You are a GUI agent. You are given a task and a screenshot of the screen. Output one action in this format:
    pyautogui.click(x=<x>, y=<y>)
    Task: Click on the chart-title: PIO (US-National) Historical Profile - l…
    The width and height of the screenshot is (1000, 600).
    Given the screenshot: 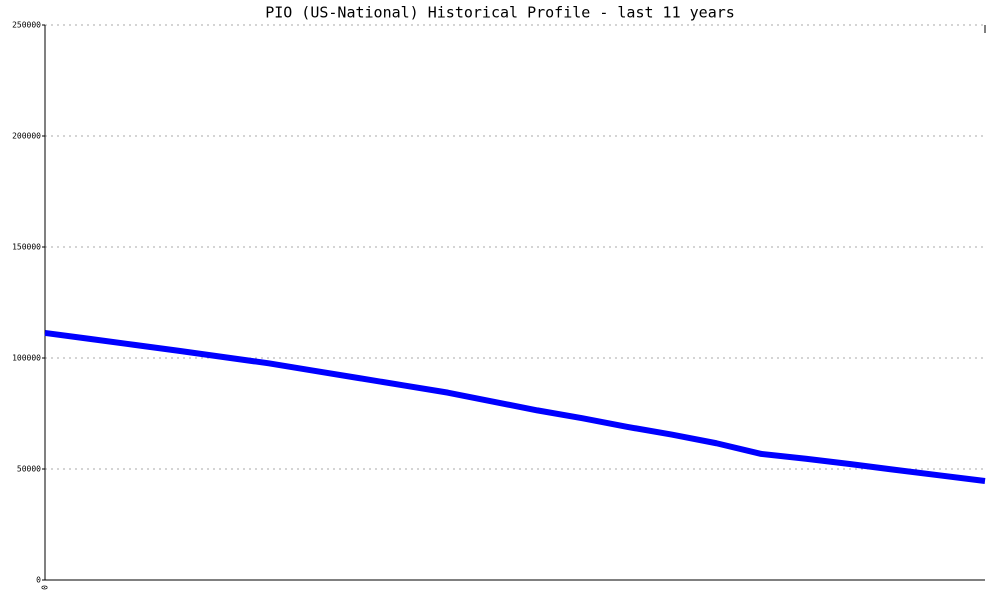 What is the action you would take?
    pyautogui.click(x=500, y=13)
    